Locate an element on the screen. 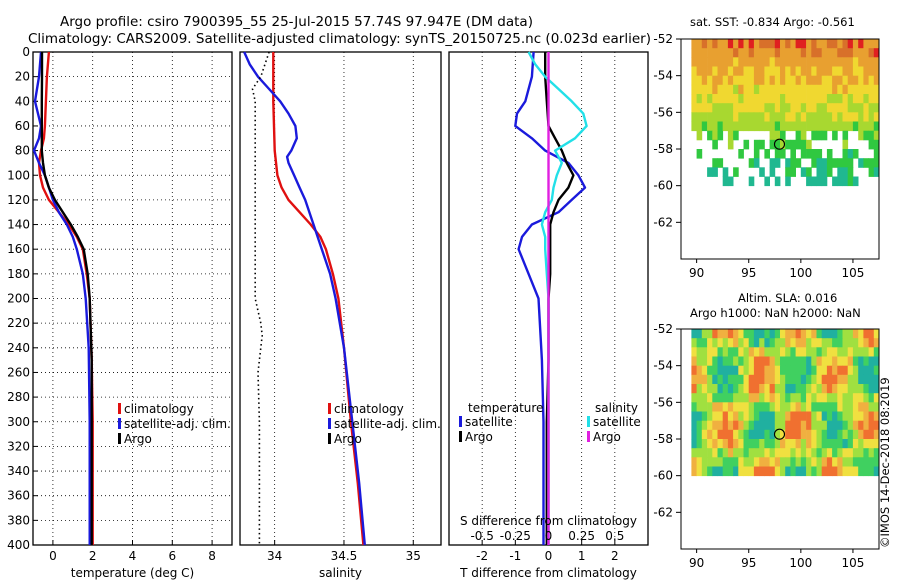 This screenshot has width=900, height=580. sla-map-xtick-label: 90 is located at coordinates (696, 563).